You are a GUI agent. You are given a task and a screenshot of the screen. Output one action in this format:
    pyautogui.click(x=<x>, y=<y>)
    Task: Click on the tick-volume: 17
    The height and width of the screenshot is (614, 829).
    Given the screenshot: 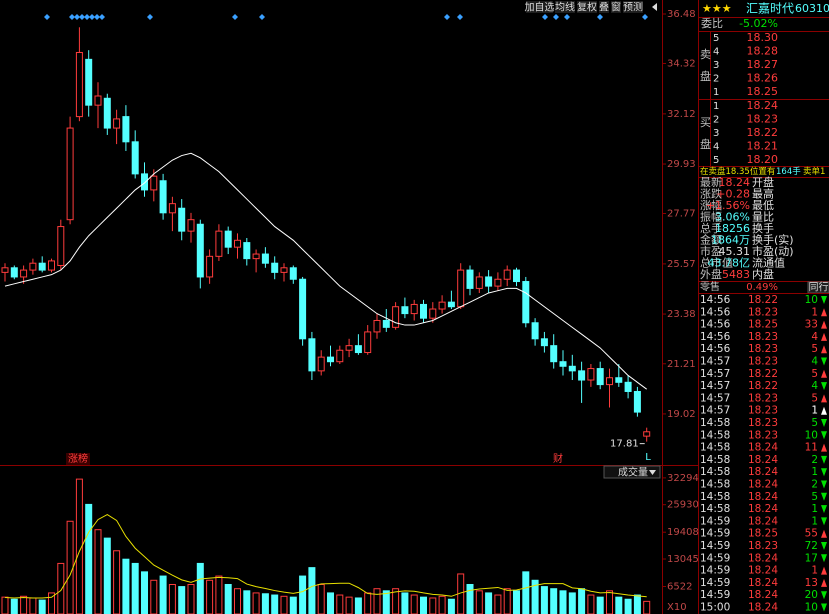 What is the action you would take?
    pyautogui.click(x=811, y=558)
    